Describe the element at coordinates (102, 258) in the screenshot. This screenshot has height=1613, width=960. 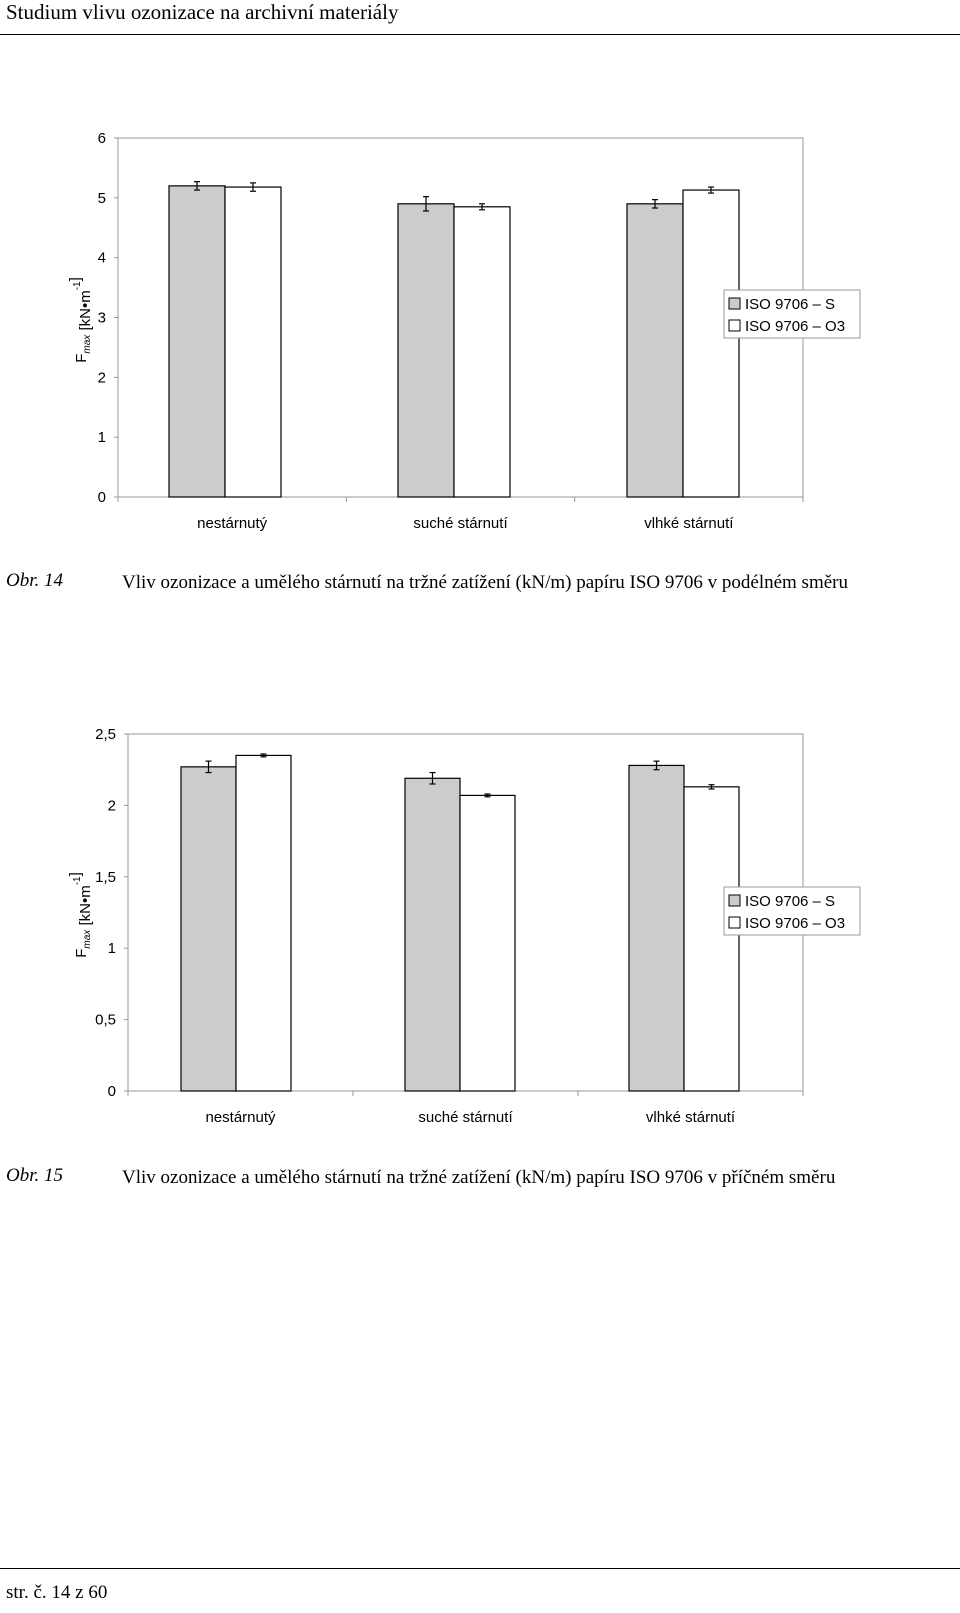
I see `y-tick-label: 4` at that location.